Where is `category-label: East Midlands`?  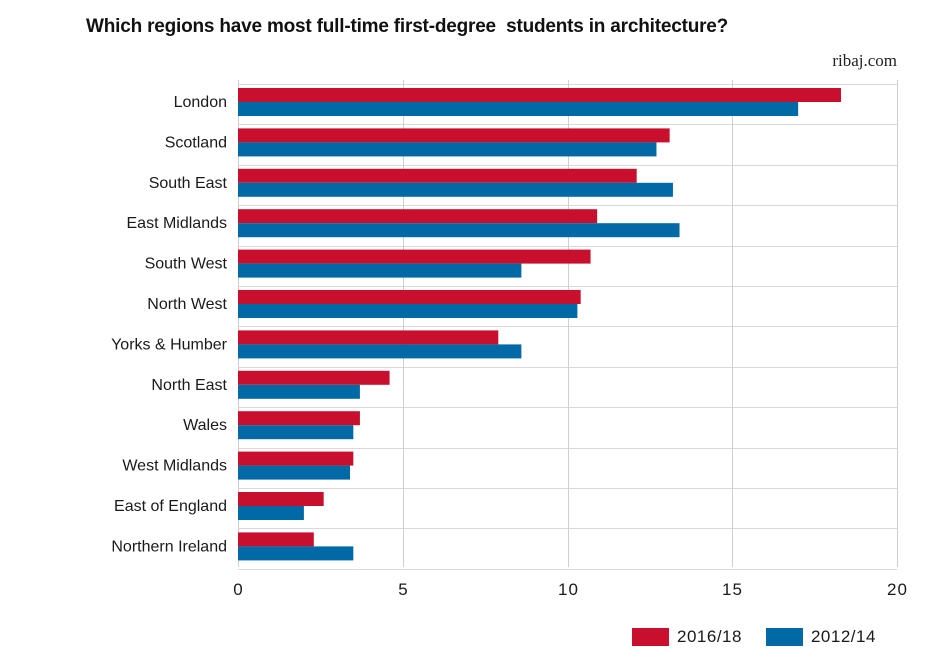 category-label: East Midlands is located at coordinates (177, 223).